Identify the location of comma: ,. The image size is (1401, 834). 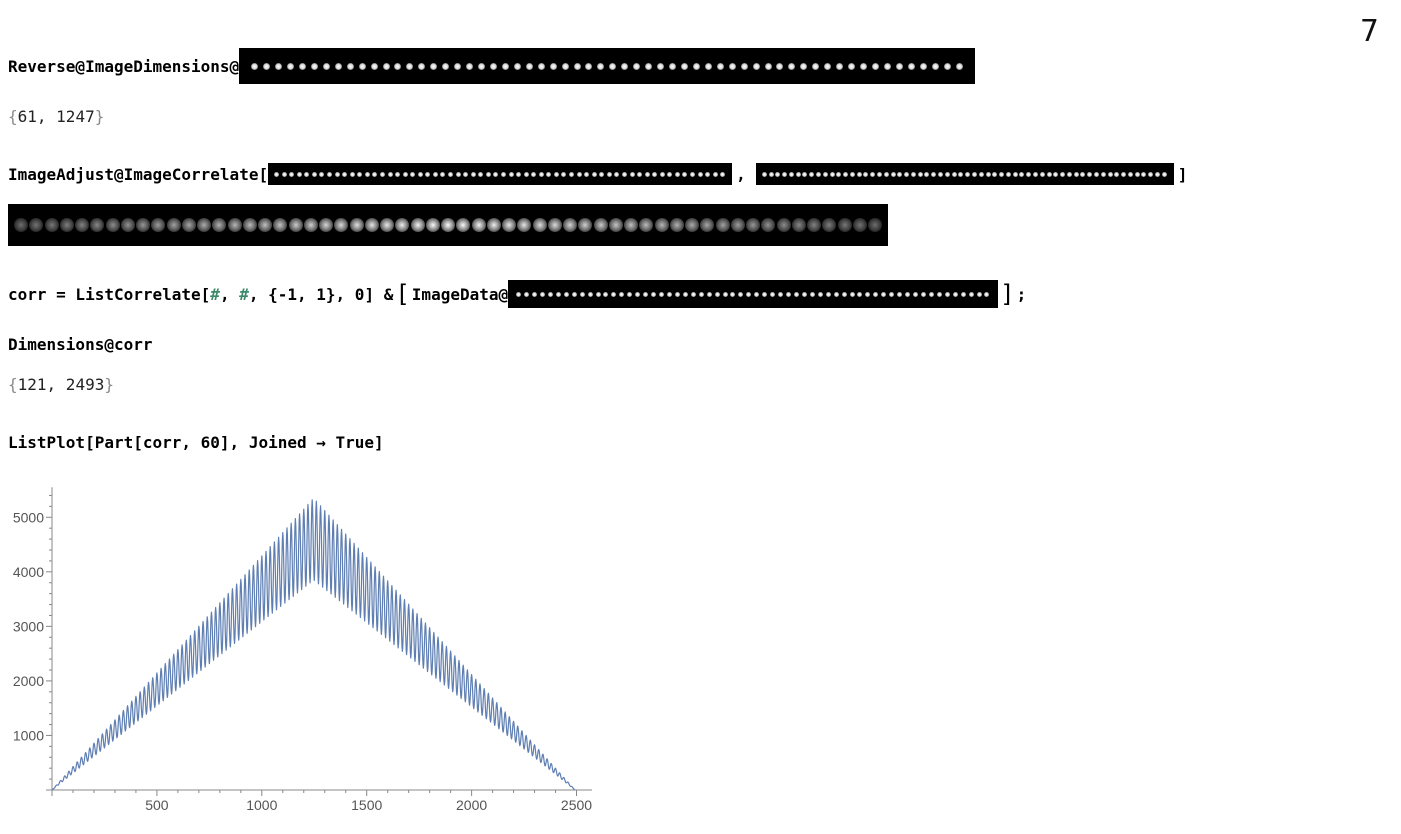
(741, 174).